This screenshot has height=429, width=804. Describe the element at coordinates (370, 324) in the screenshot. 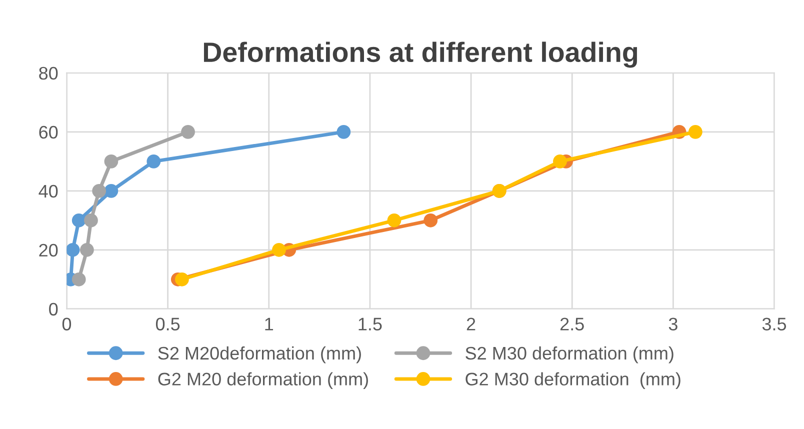

I see `x-tick-label: 1.5` at that location.